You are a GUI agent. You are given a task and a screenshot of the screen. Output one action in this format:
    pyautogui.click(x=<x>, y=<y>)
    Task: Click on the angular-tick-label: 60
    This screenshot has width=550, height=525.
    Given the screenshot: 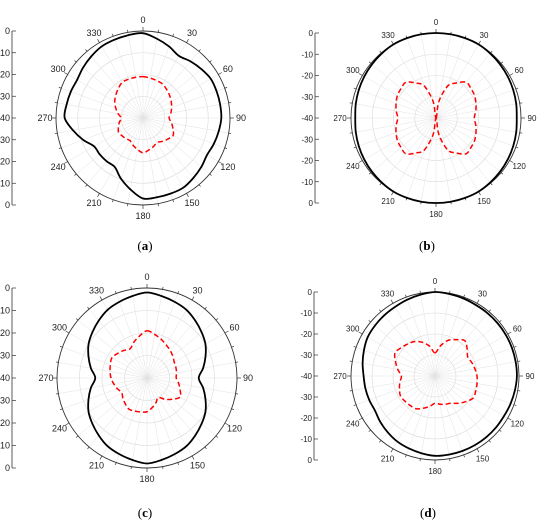 What is the action you would take?
    pyautogui.click(x=234, y=328)
    